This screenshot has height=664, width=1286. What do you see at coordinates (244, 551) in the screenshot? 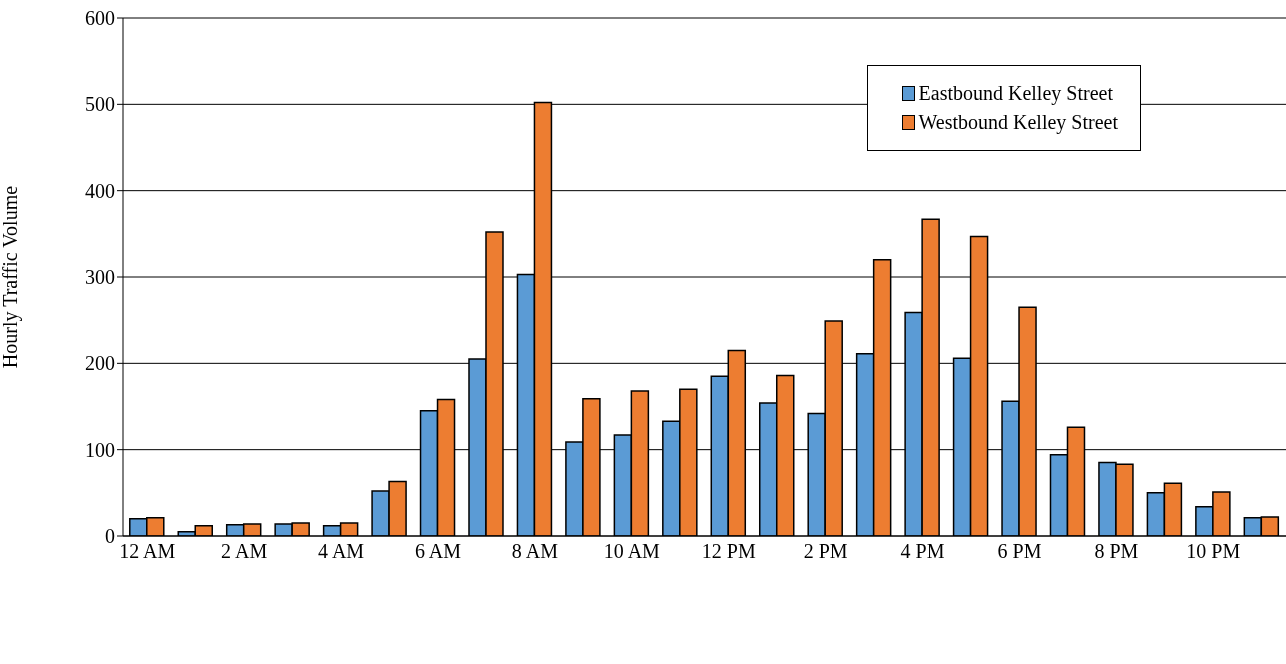
I see `x-tick-label: 2 AM` at bounding box center [244, 551].